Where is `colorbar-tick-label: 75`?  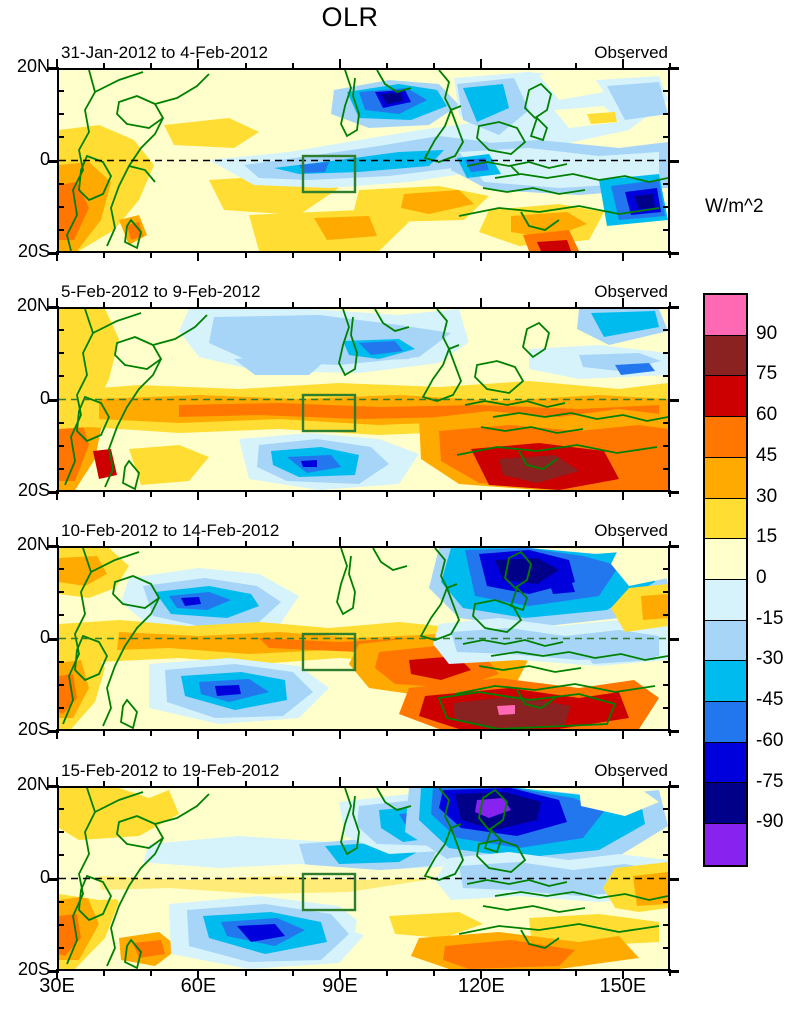 colorbar-tick-label: 75 is located at coordinates (767, 374).